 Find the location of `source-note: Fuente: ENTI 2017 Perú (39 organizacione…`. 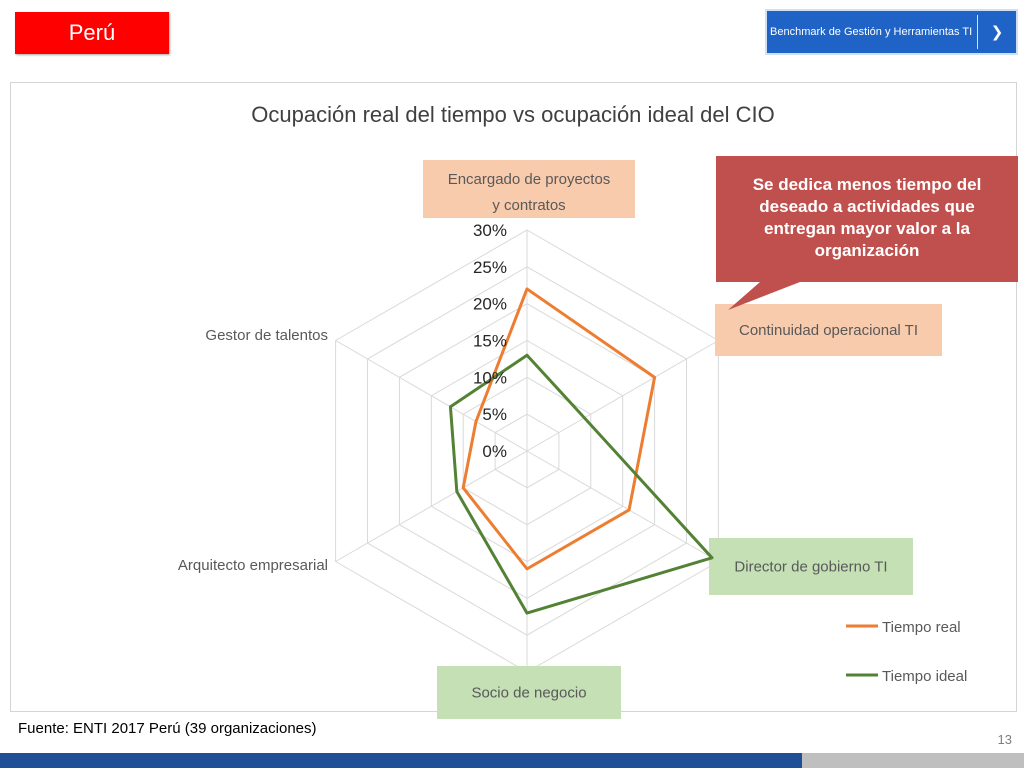

source-note: Fuente: ENTI 2017 Perú (39 organizacione… is located at coordinates (167, 728).